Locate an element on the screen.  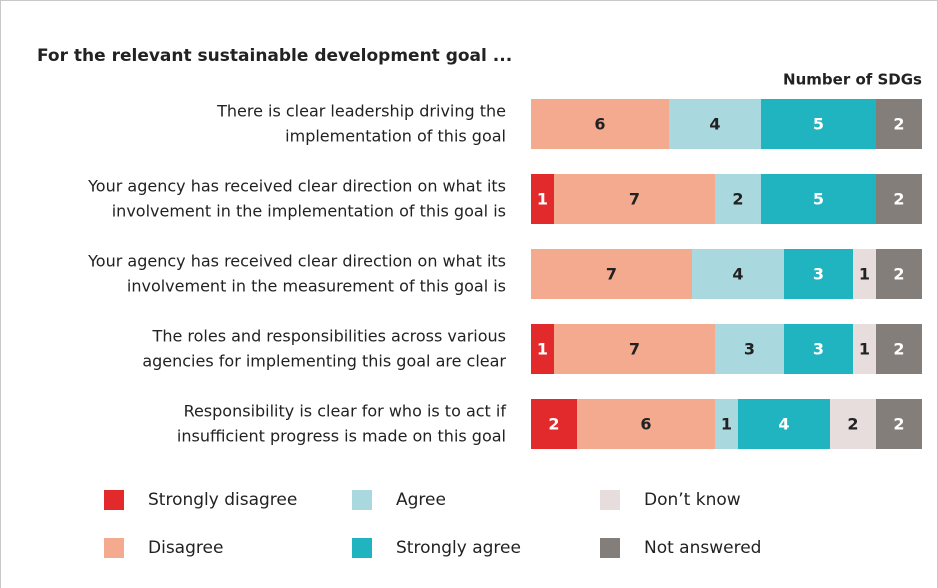
legend-label: Don’t know is located at coordinates (692, 500).